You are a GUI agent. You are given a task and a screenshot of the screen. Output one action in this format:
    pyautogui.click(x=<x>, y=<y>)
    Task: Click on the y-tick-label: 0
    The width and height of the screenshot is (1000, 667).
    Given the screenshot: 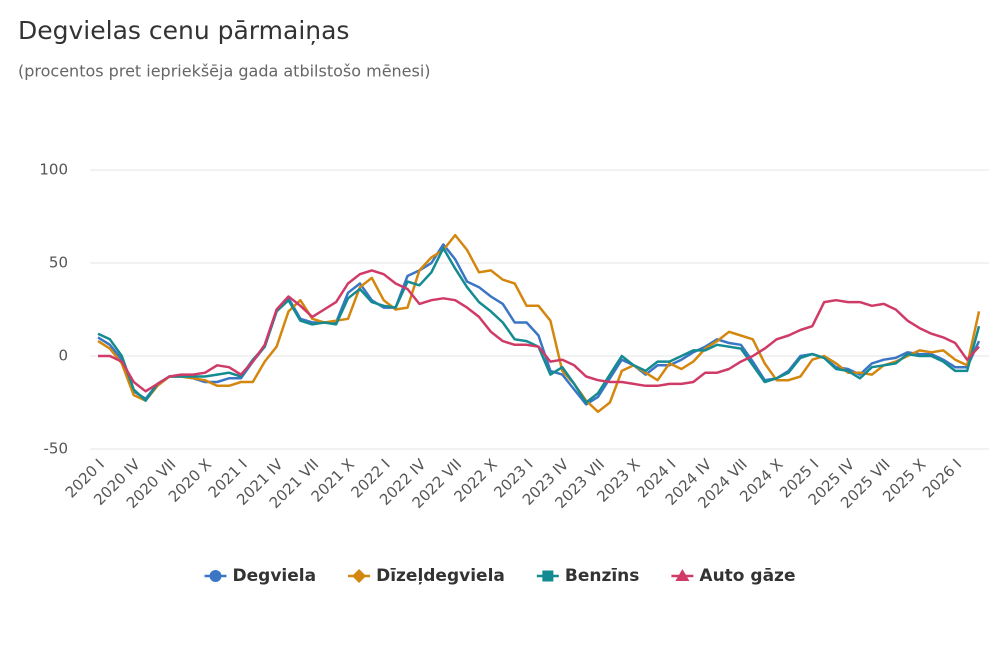 What is the action you would take?
    pyautogui.click(x=63, y=356)
    